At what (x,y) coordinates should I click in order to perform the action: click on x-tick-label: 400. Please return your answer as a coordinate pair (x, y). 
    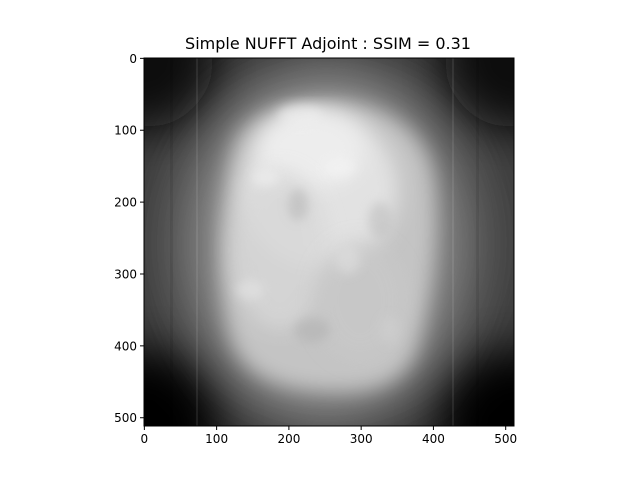
    Looking at the image, I should click on (433, 439).